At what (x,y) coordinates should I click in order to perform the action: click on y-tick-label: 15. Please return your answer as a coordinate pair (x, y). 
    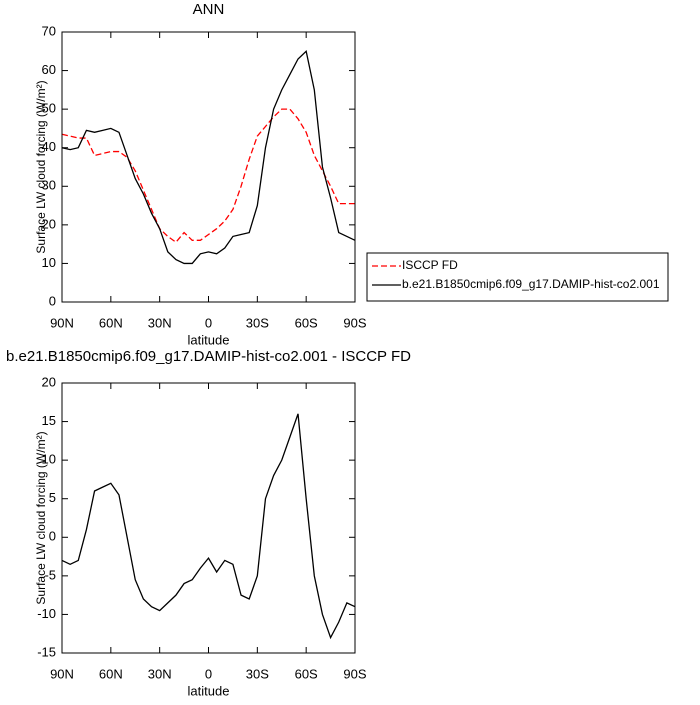
    Looking at the image, I should click on (49, 420).